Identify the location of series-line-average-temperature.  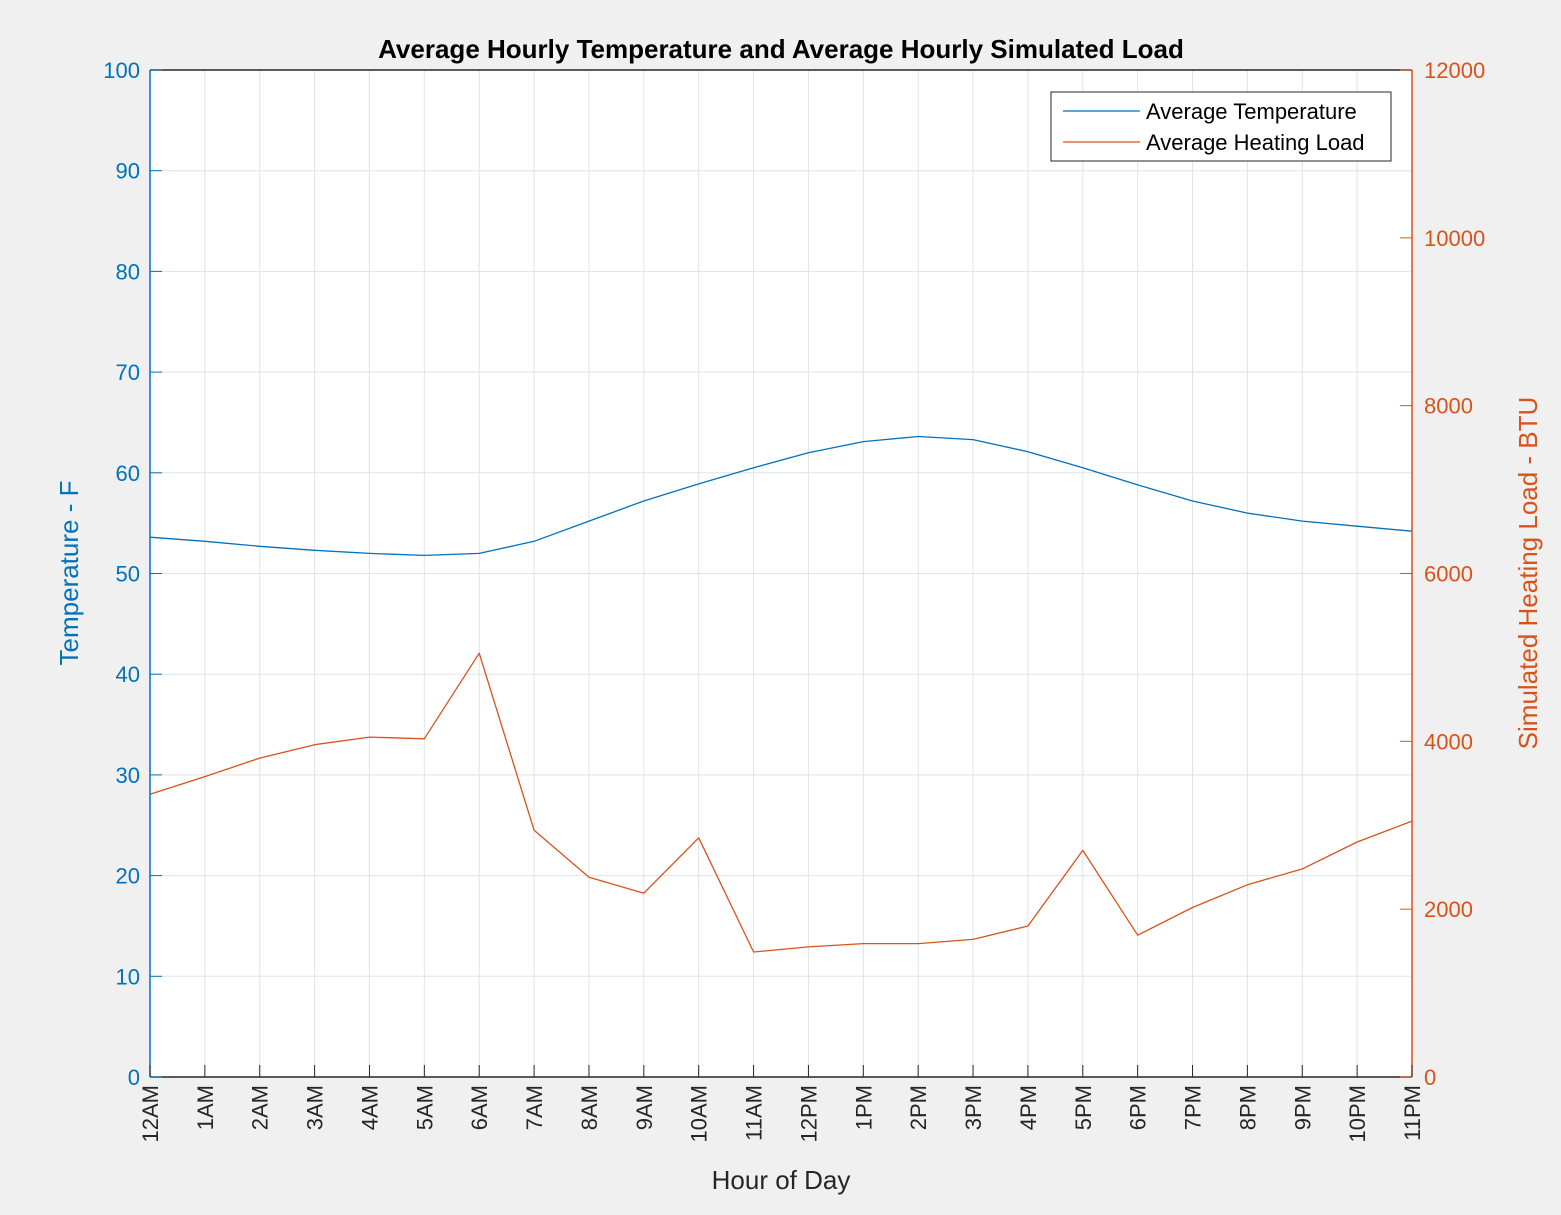
(781, 496).